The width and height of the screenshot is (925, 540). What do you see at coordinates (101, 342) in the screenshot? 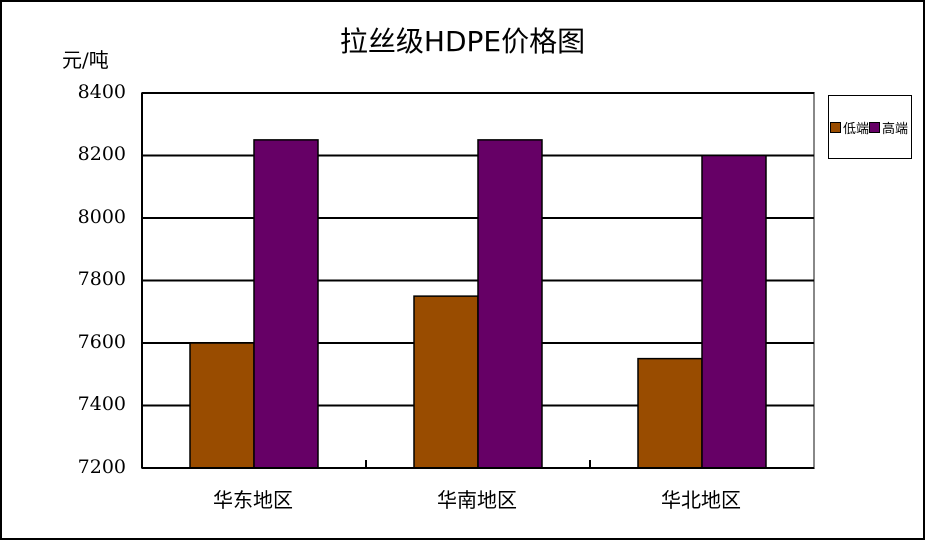
I see `y-tick-label: 7600` at bounding box center [101, 342].